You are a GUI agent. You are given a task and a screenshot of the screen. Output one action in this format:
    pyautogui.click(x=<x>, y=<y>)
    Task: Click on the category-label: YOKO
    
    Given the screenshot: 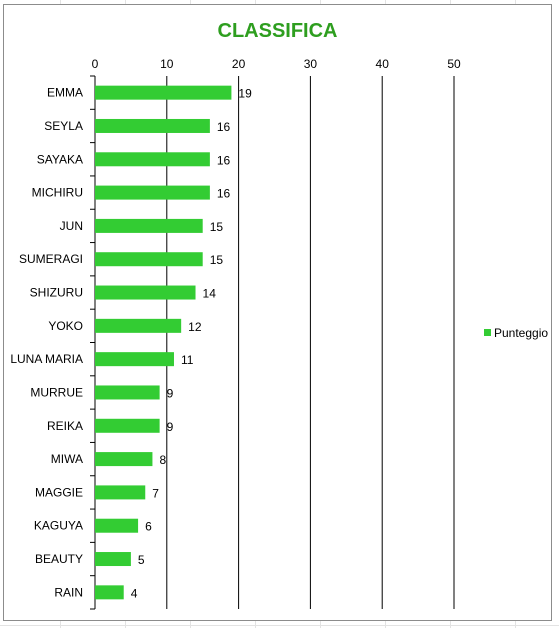 What is the action you would take?
    pyautogui.click(x=65, y=326)
    